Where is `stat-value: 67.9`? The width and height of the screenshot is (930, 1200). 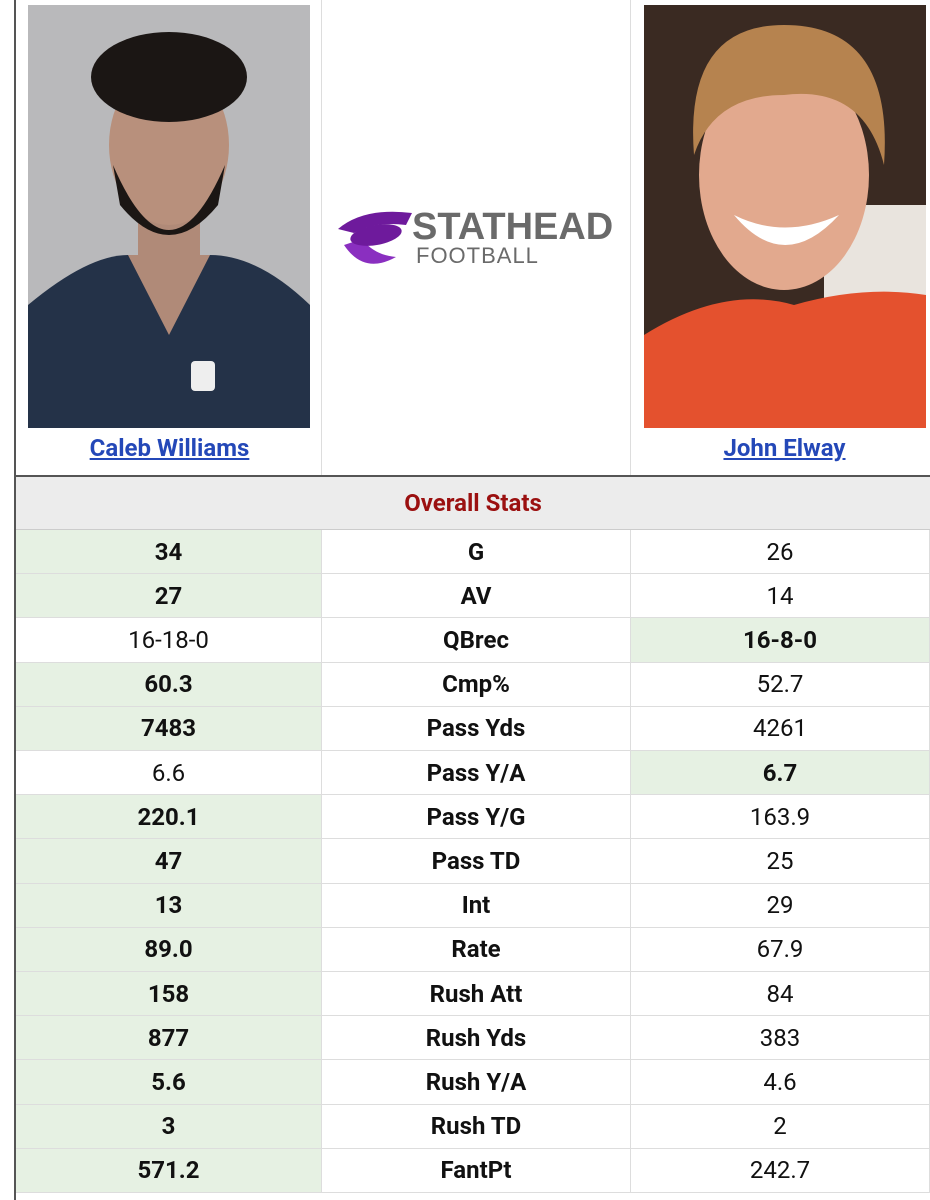
stat-value: 67.9 is located at coordinates (780, 949).